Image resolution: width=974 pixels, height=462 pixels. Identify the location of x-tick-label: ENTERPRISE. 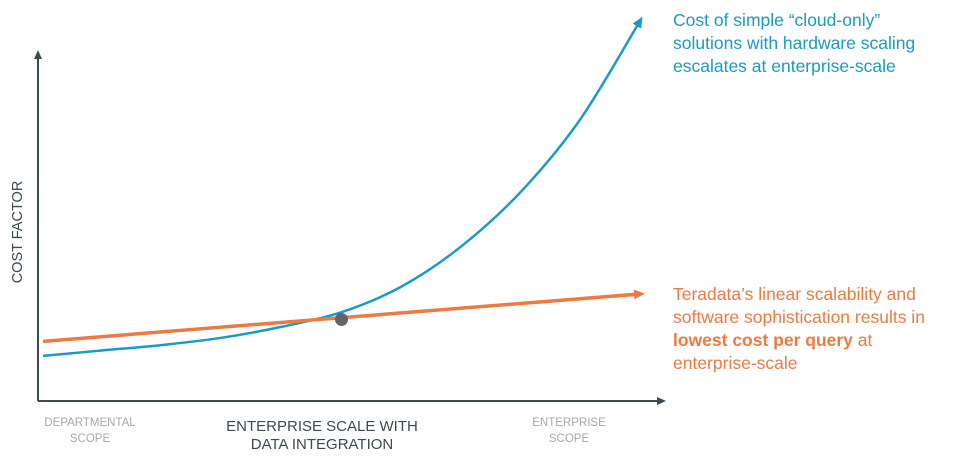
(569, 423).